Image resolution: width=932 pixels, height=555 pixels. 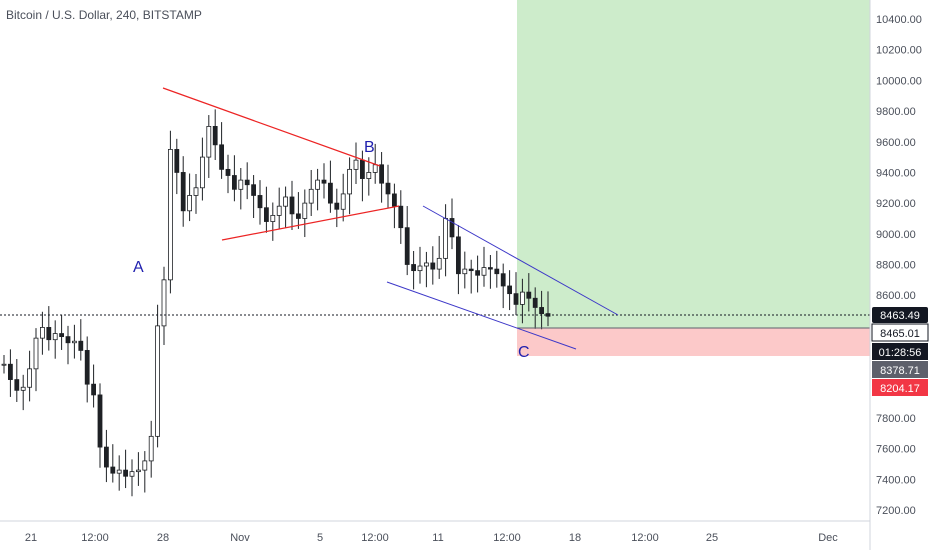 I want to click on time-axis: 21 12:00 28 Nov 5 12:00 11 12:00 18 12:00 25 Dec, so click(x=431, y=538).